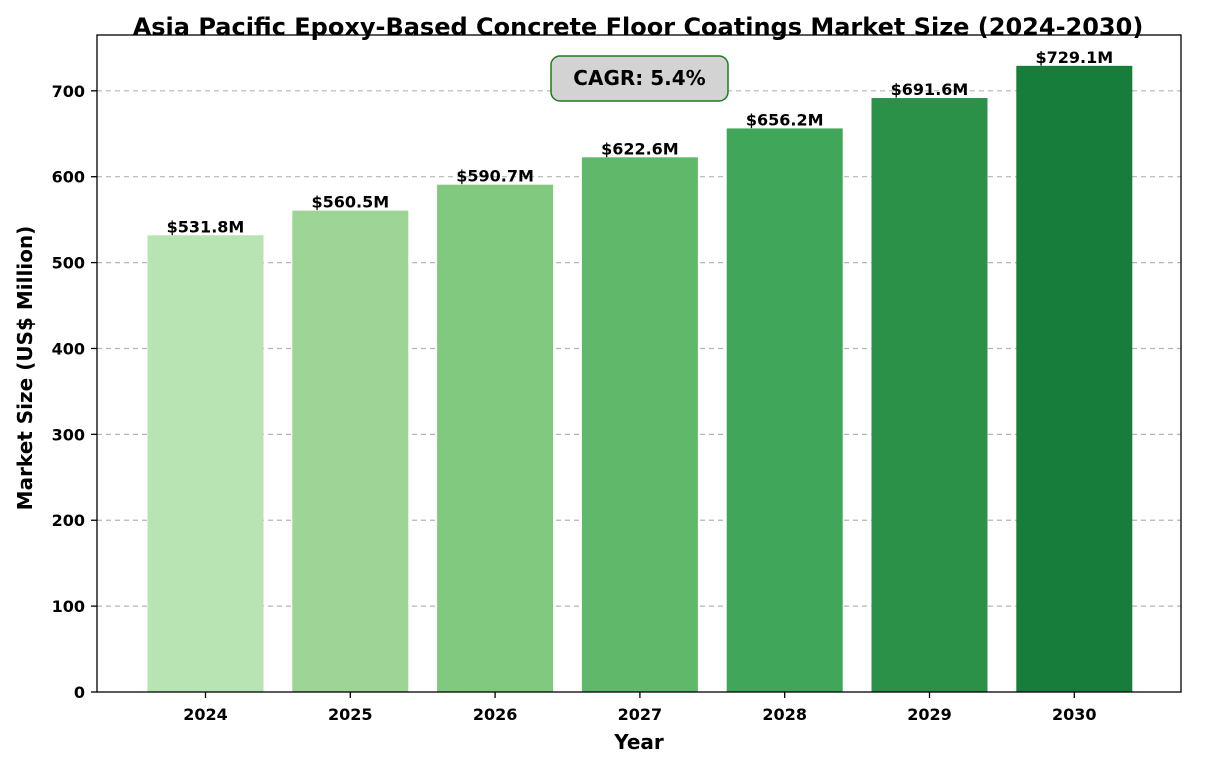 The width and height of the screenshot is (1225, 768). I want to click on bar-value-label: $590.7M, so click(495, 176).